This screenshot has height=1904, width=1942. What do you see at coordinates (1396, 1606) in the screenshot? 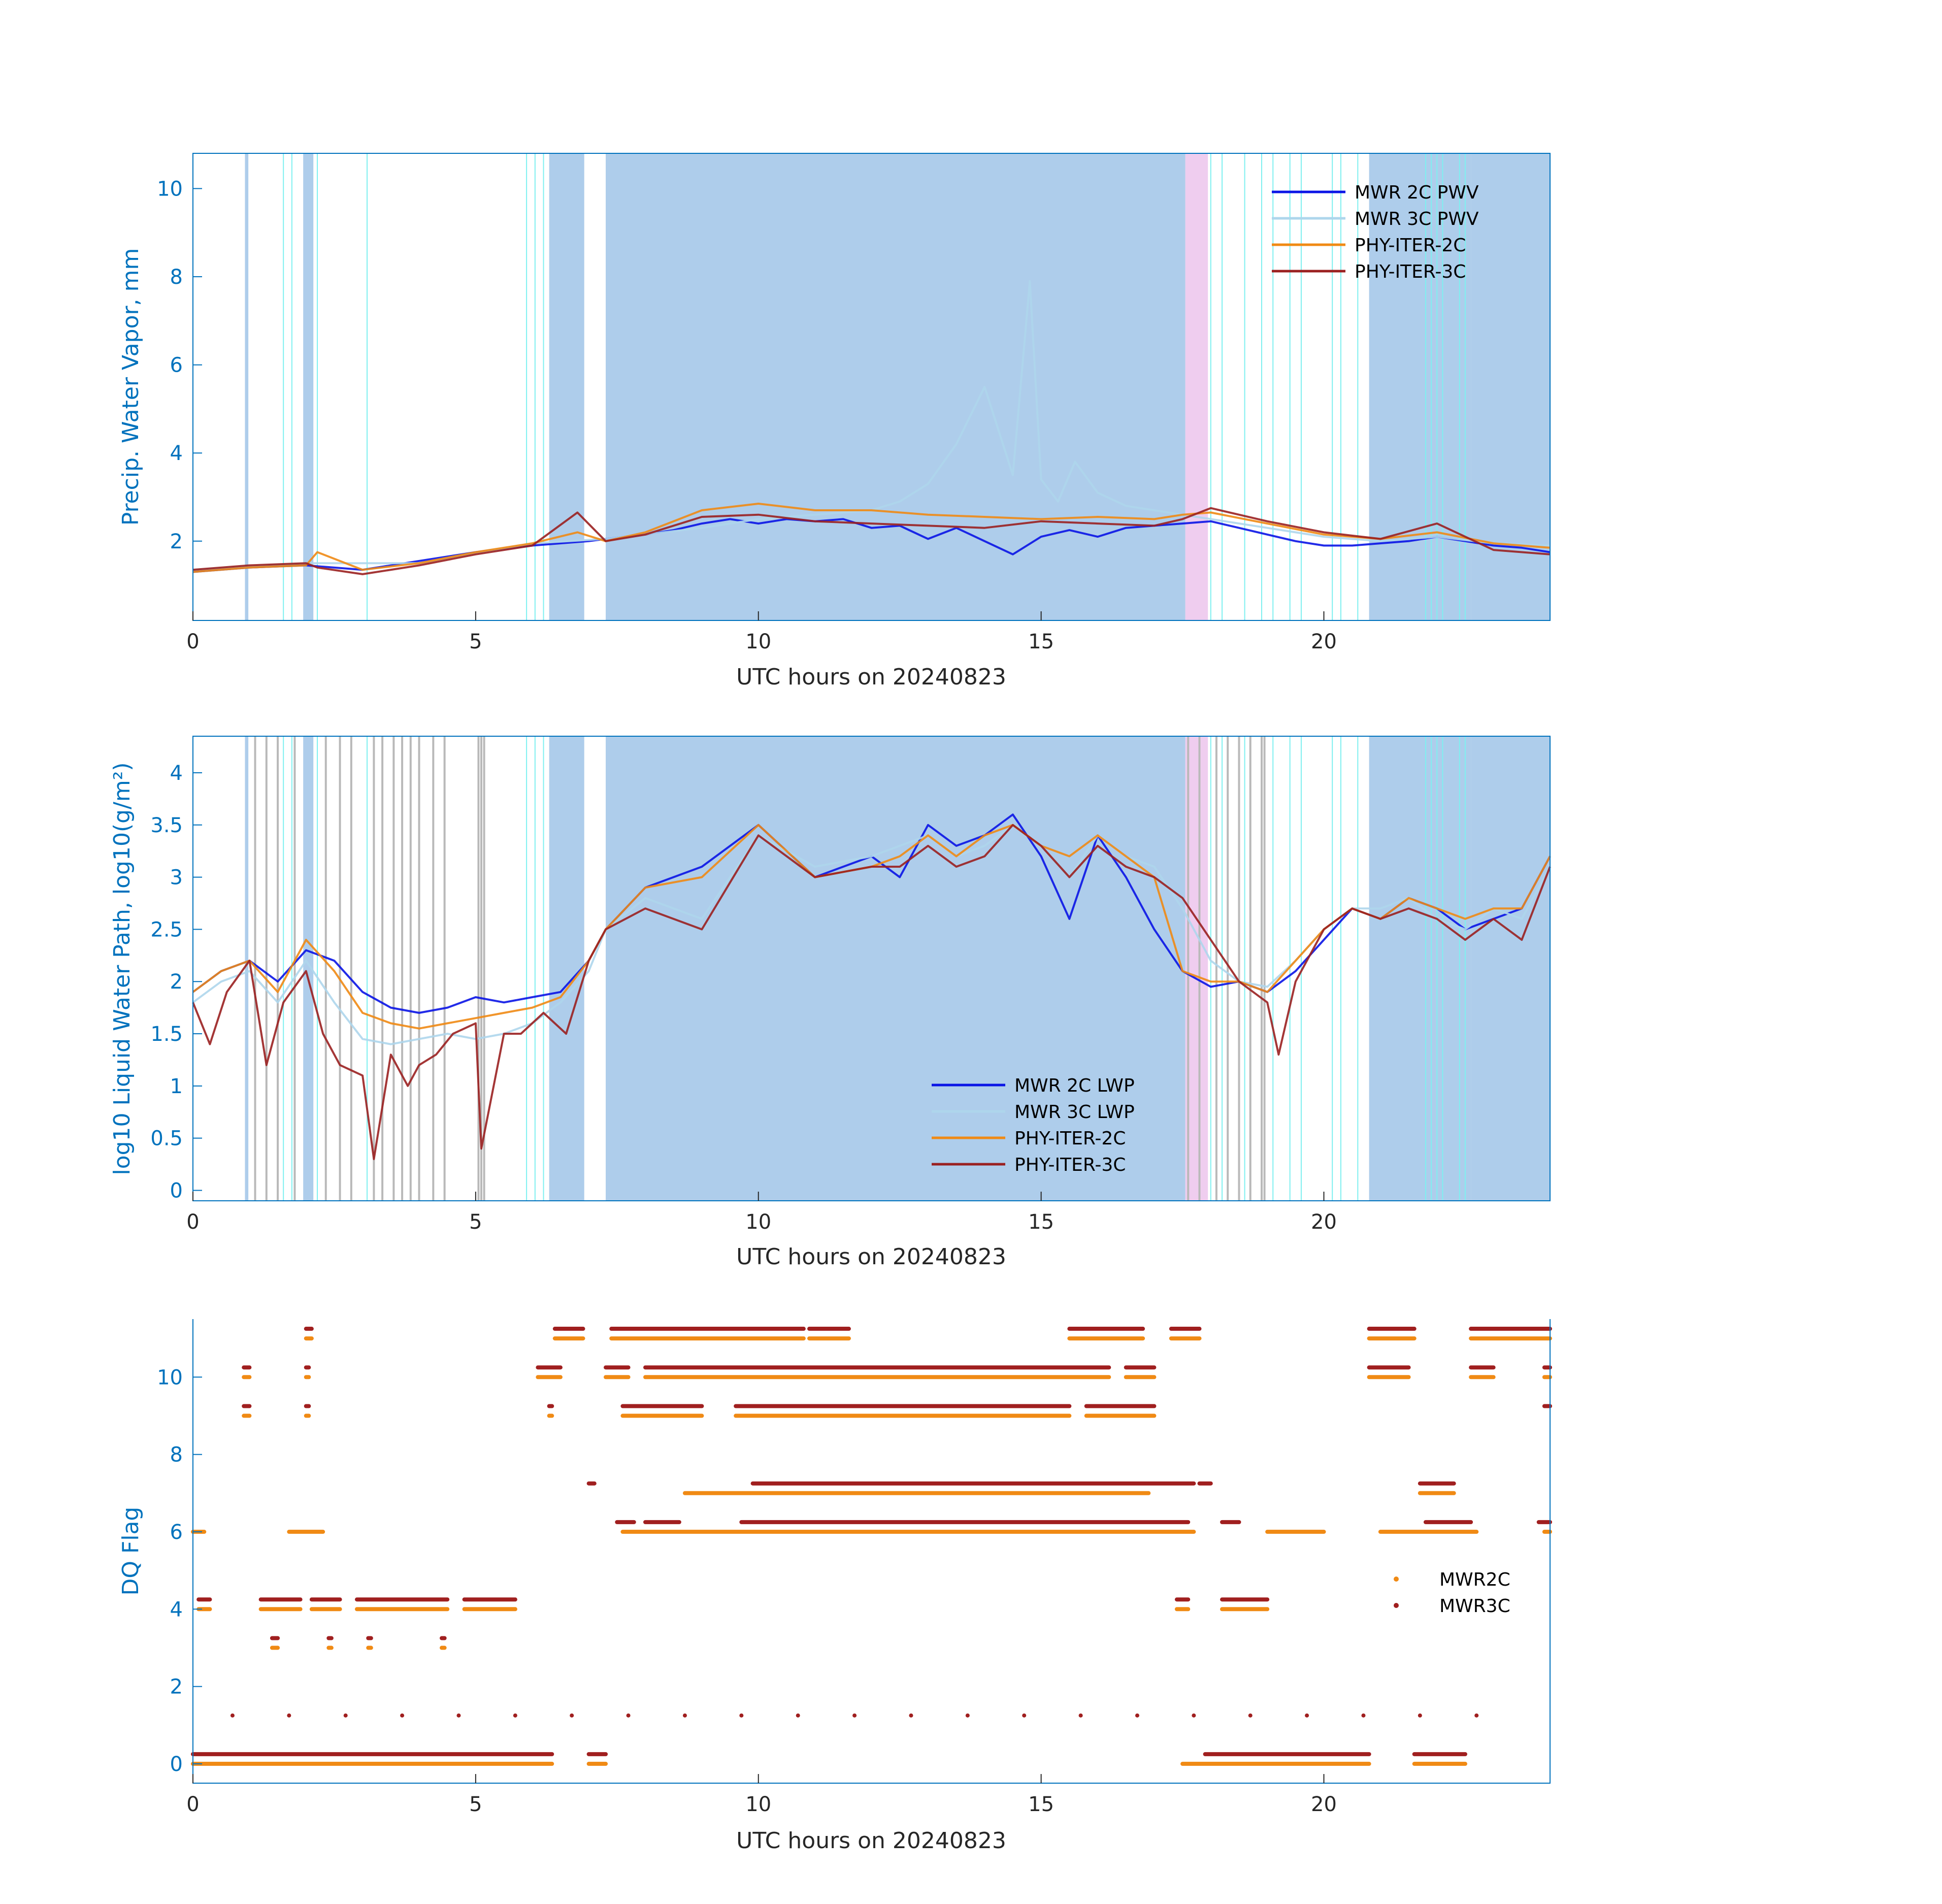
I see `legend-swatch` at bounding box center [1396, 1606].